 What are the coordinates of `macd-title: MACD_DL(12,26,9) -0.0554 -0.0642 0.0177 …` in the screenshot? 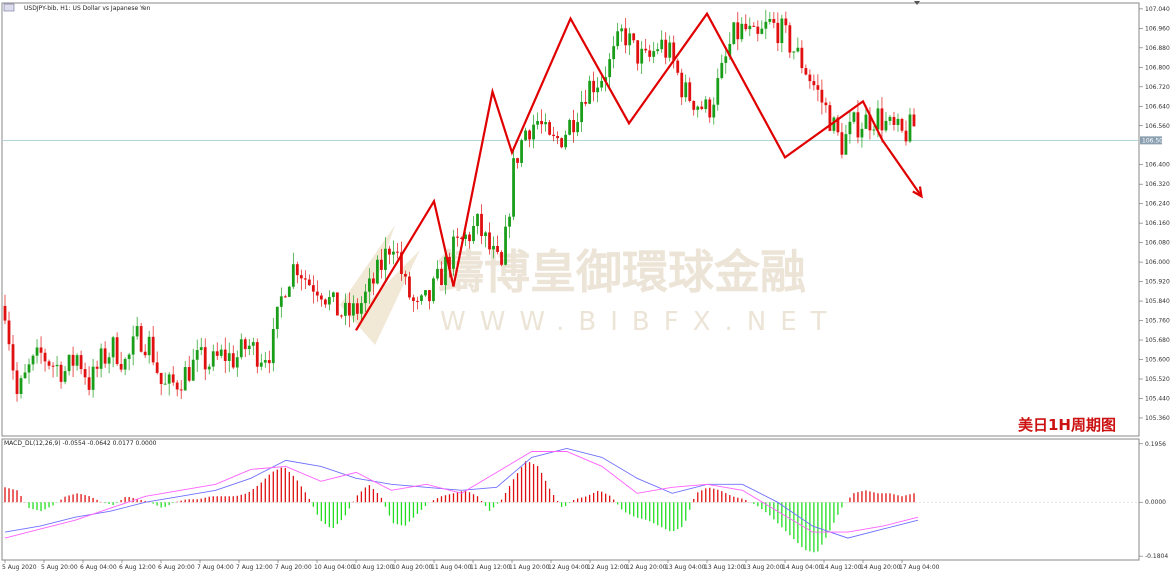 It's located at (80, 443).